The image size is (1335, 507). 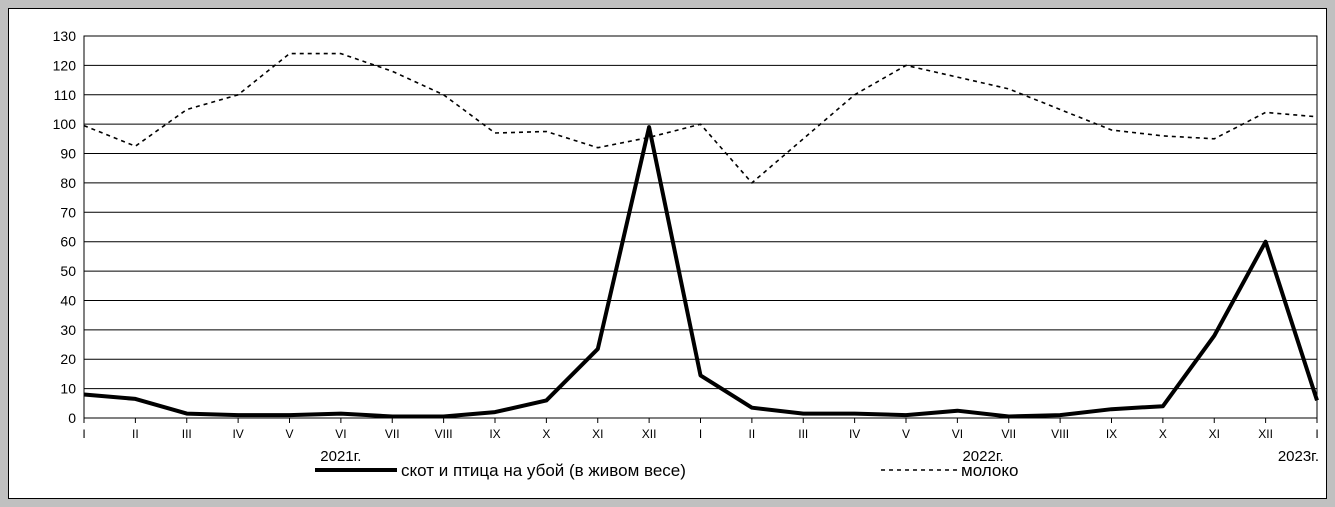 I want to click on y-tick-label: 10, so click(x=68, y=389).